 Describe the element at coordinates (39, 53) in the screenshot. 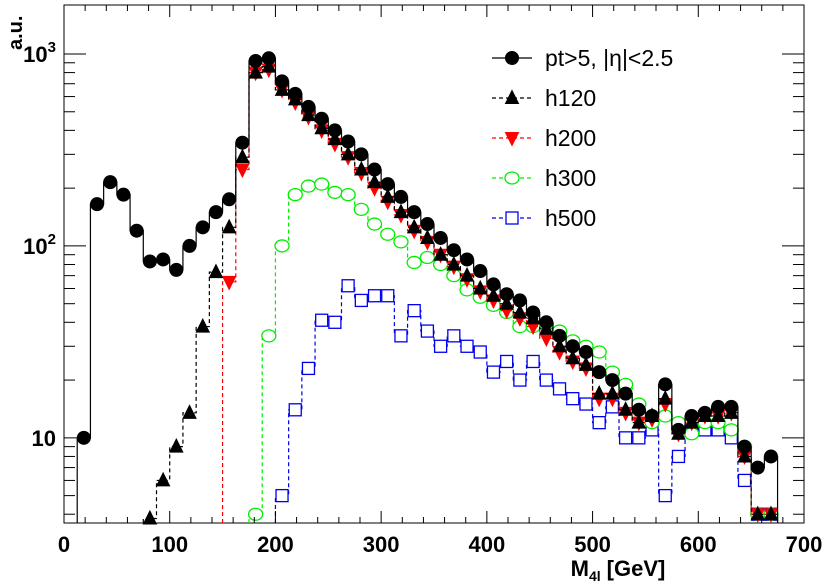

I see `y-tick-label: 10³` at that location.